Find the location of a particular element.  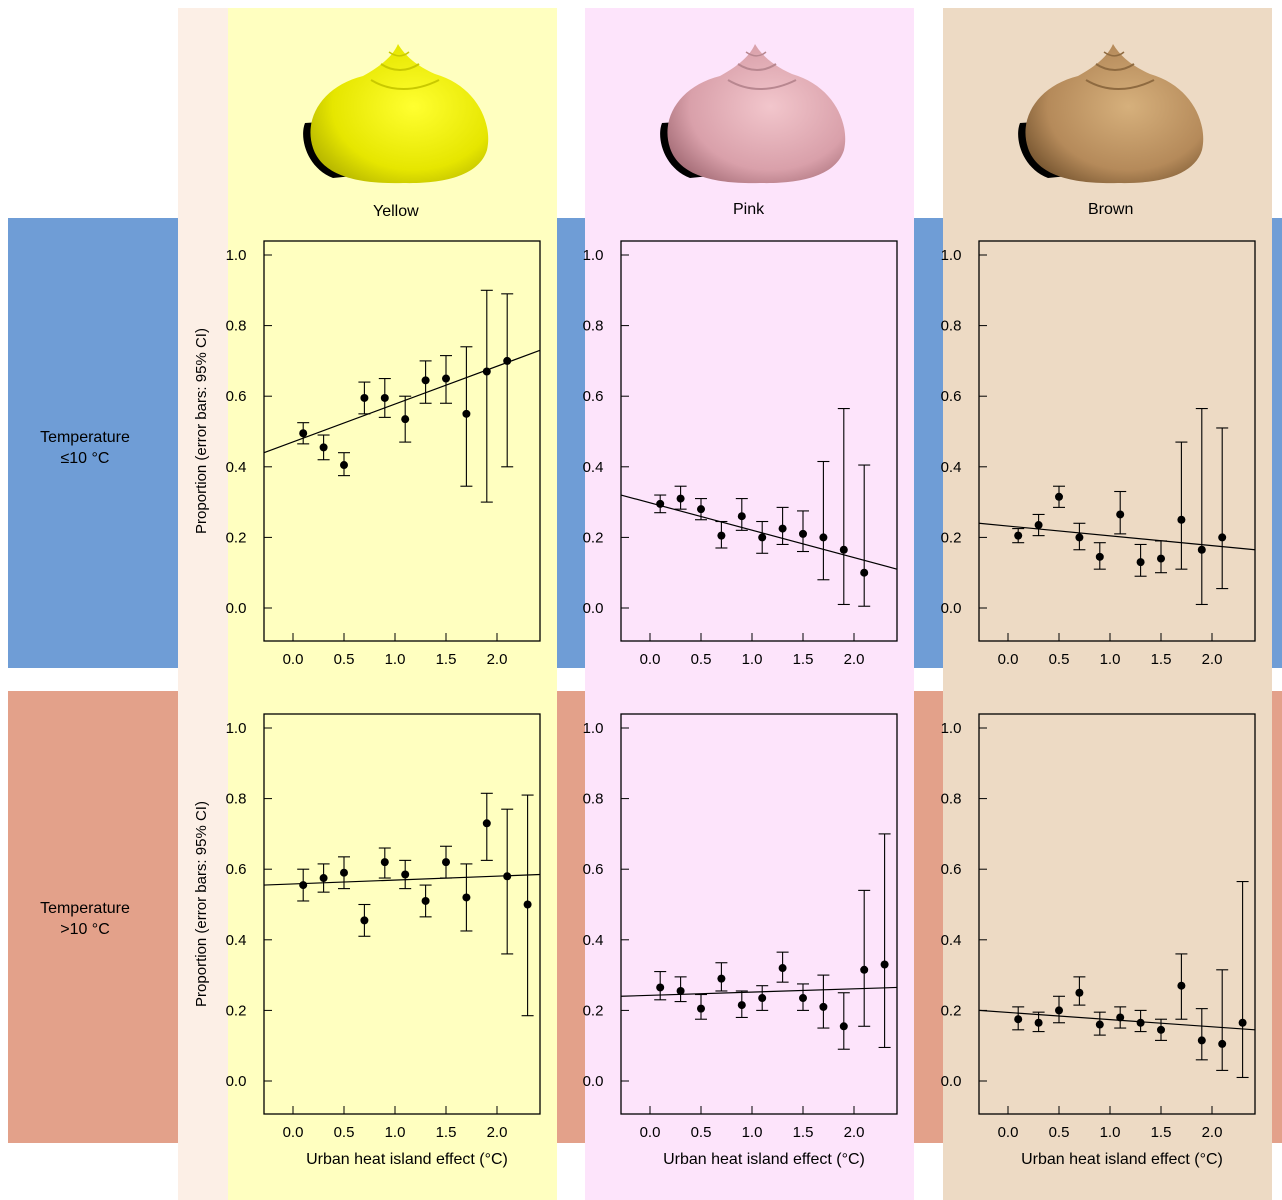

pink-shell-image is located at coordinates (753, 114).